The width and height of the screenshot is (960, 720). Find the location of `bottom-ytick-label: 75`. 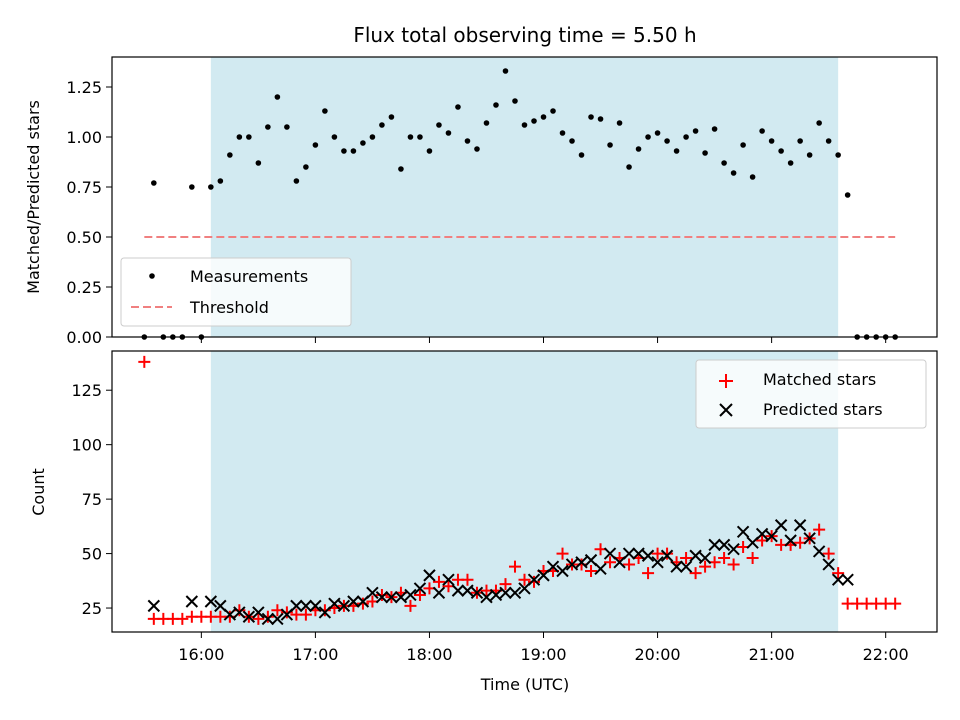

bottom-ytick-label: 75 is located at coordinates (92, 499).